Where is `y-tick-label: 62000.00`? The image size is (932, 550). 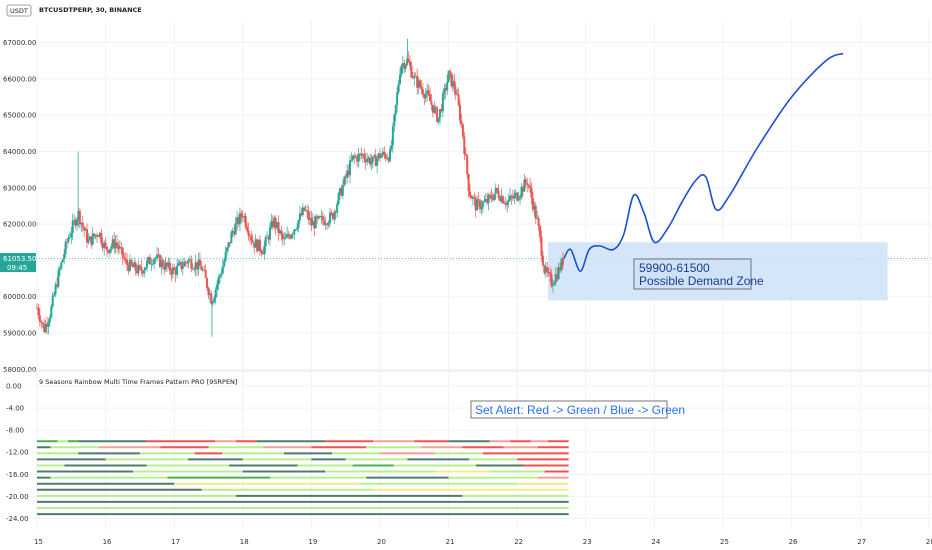 y-tick-label: 62000.00 is located at coordinates (19, 225).